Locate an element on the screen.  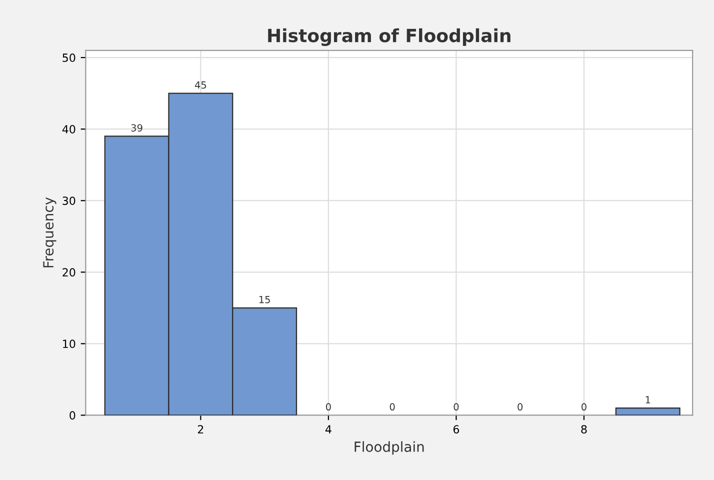
y-tick-label: 10 is located at coordinates (69, 344).